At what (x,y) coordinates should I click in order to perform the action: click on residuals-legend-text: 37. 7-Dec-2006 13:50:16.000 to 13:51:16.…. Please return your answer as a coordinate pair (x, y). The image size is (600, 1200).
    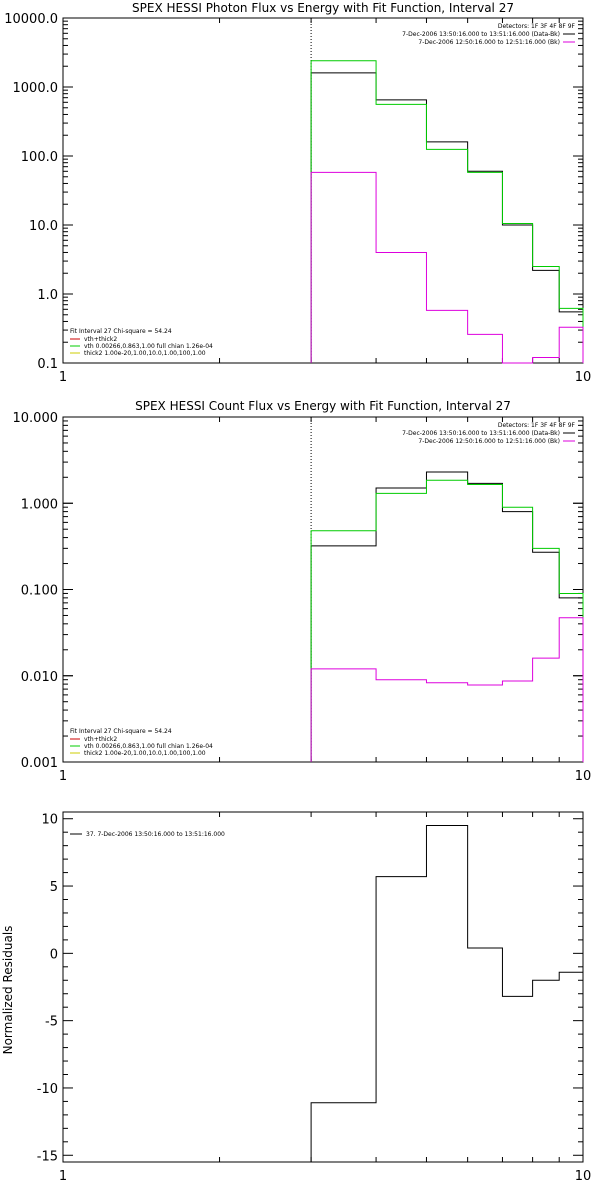
    Looking at the image, I should click on (155, 834).